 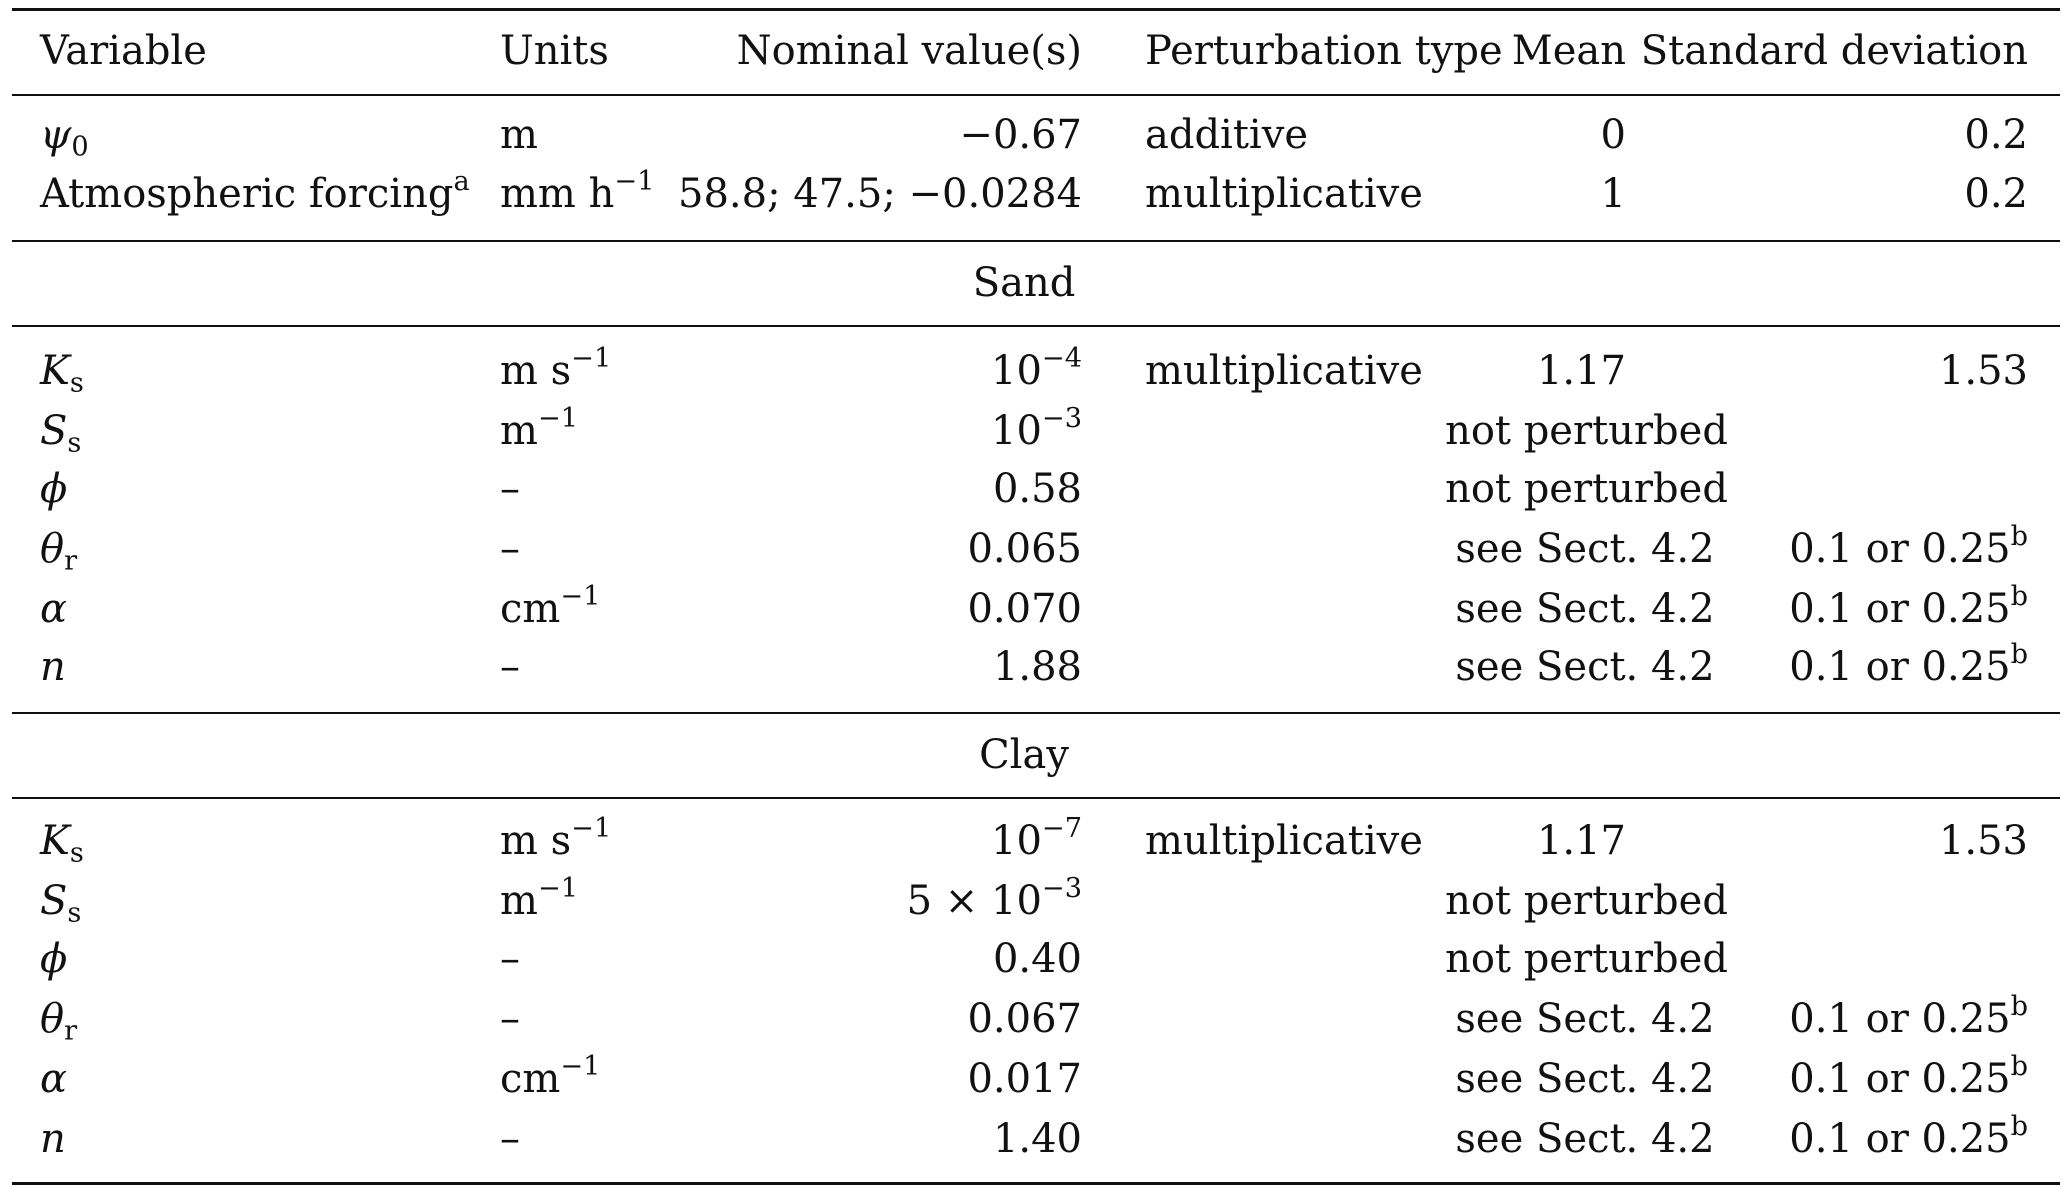 What do you see at coordinates (1037, 959) in the screenshot?
I see `nominal-cell: 0.40` at bounding box center [1037, 959].